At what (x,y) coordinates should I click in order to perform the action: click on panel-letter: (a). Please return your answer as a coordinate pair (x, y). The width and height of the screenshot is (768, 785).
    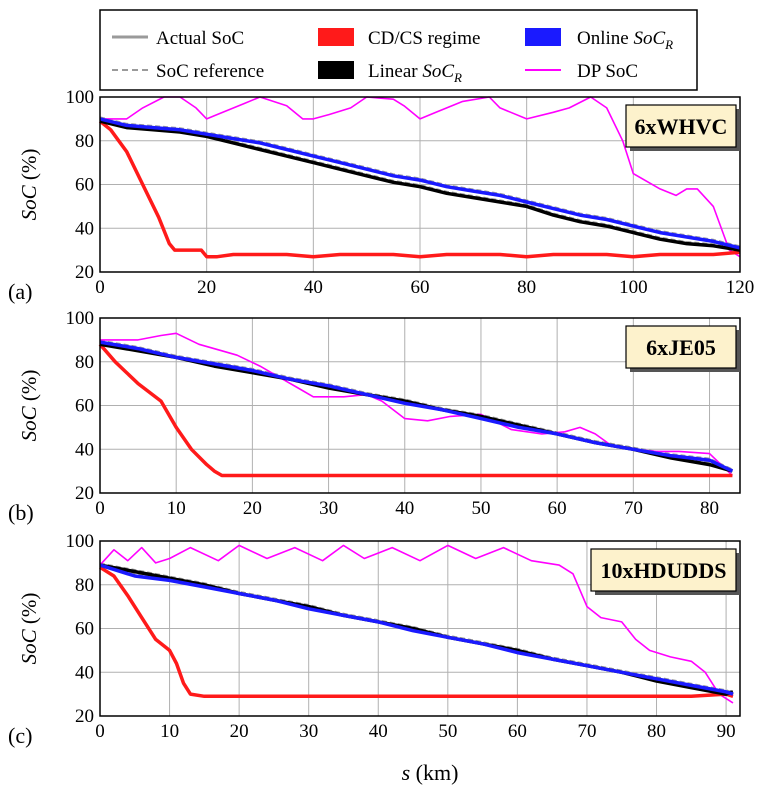
    Looking at the image, I should click on (20, 291).